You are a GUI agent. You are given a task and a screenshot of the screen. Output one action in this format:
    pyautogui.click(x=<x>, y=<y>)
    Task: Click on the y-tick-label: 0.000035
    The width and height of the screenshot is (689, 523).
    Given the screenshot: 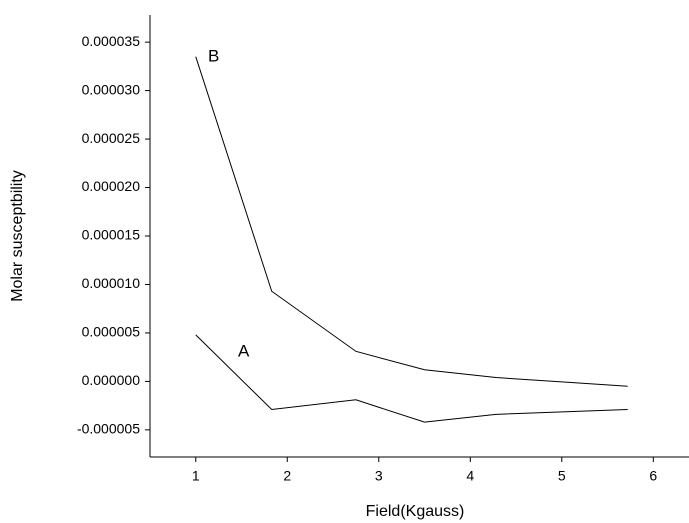 What is the action you would take?
    pyautogui.click(x=111, y=41)
    